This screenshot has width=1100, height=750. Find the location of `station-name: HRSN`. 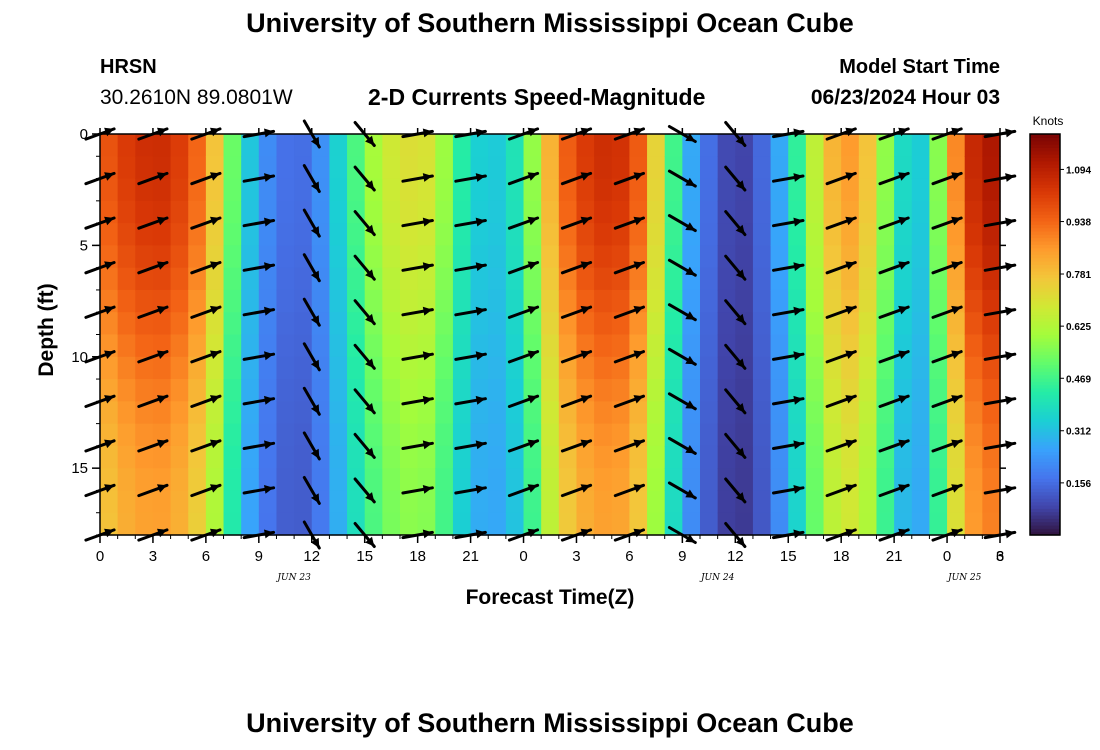

station-name: HRSN is located at coordinates (128, 67).